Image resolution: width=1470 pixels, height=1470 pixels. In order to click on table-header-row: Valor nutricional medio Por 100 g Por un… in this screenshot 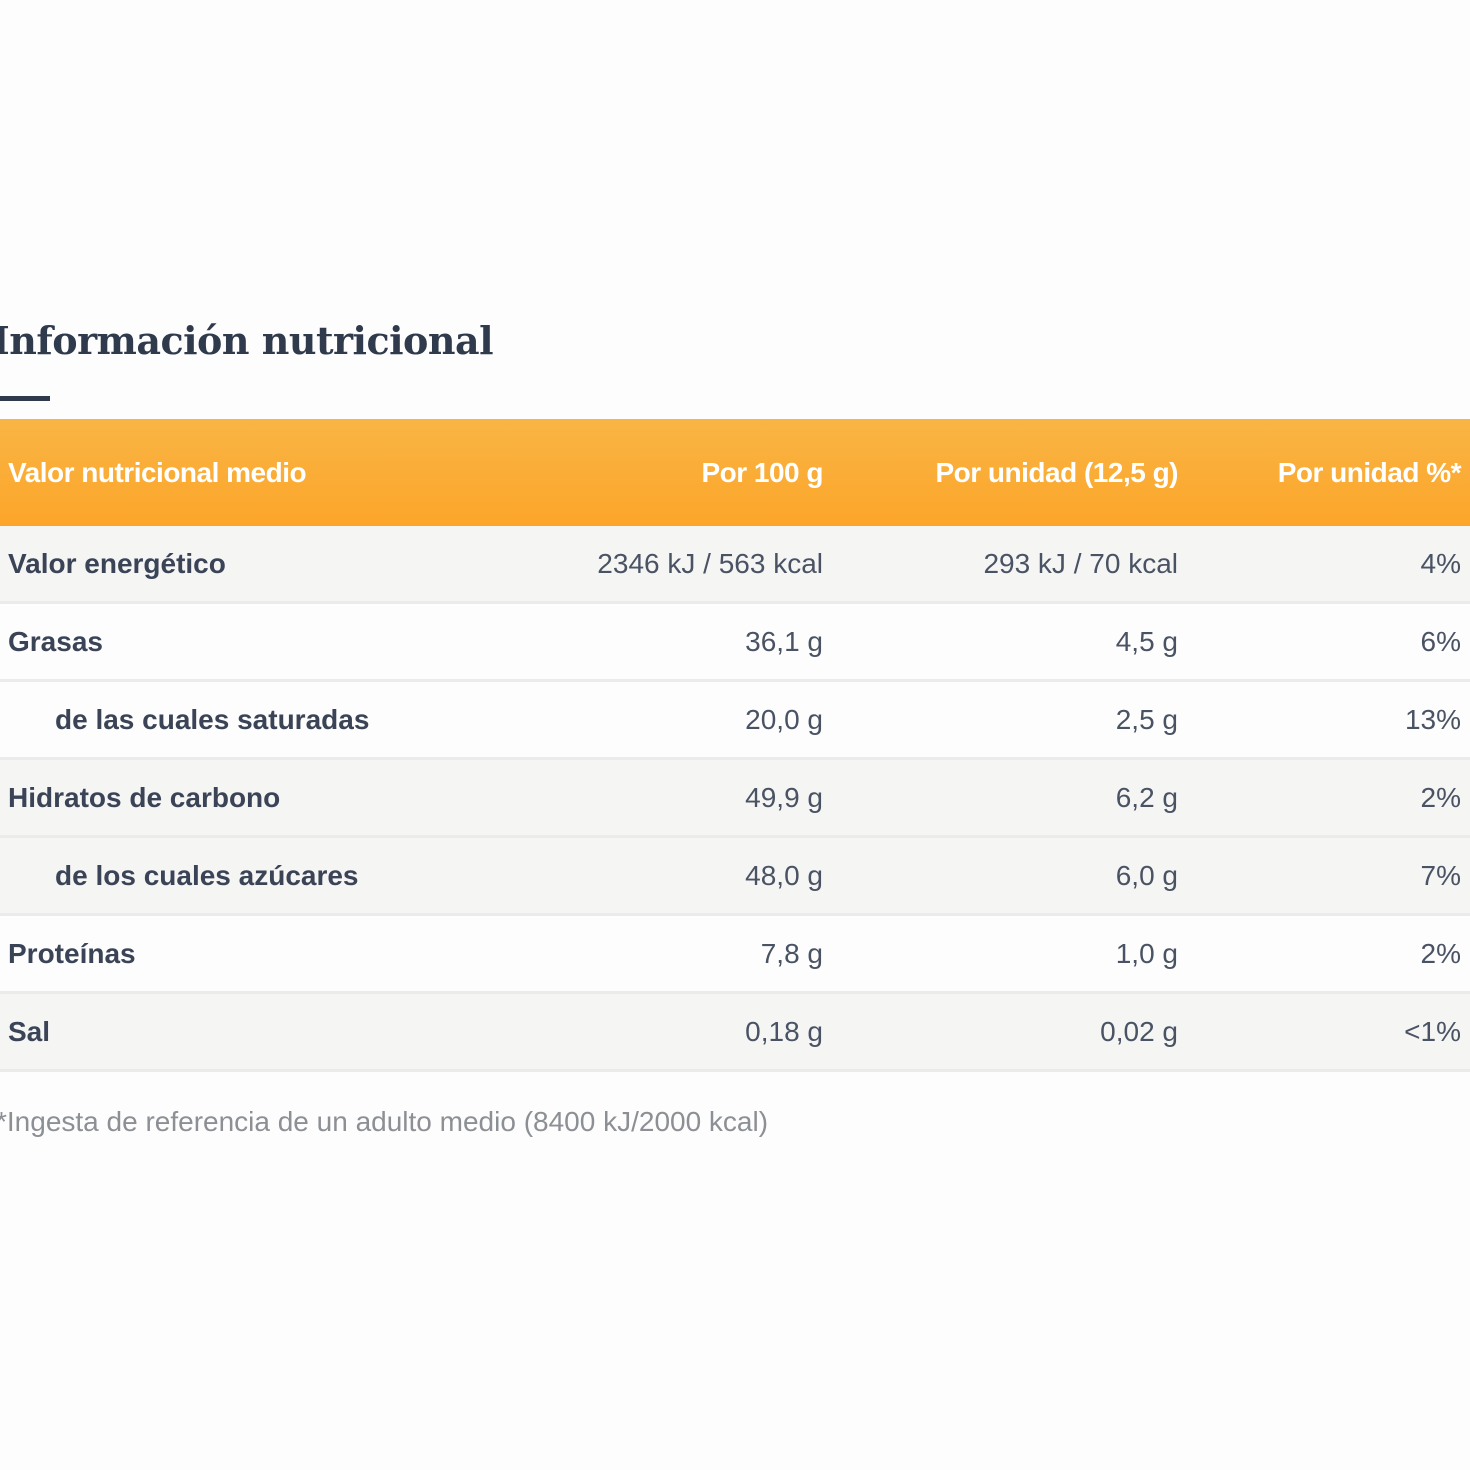, I will do `click(735, 472)`.